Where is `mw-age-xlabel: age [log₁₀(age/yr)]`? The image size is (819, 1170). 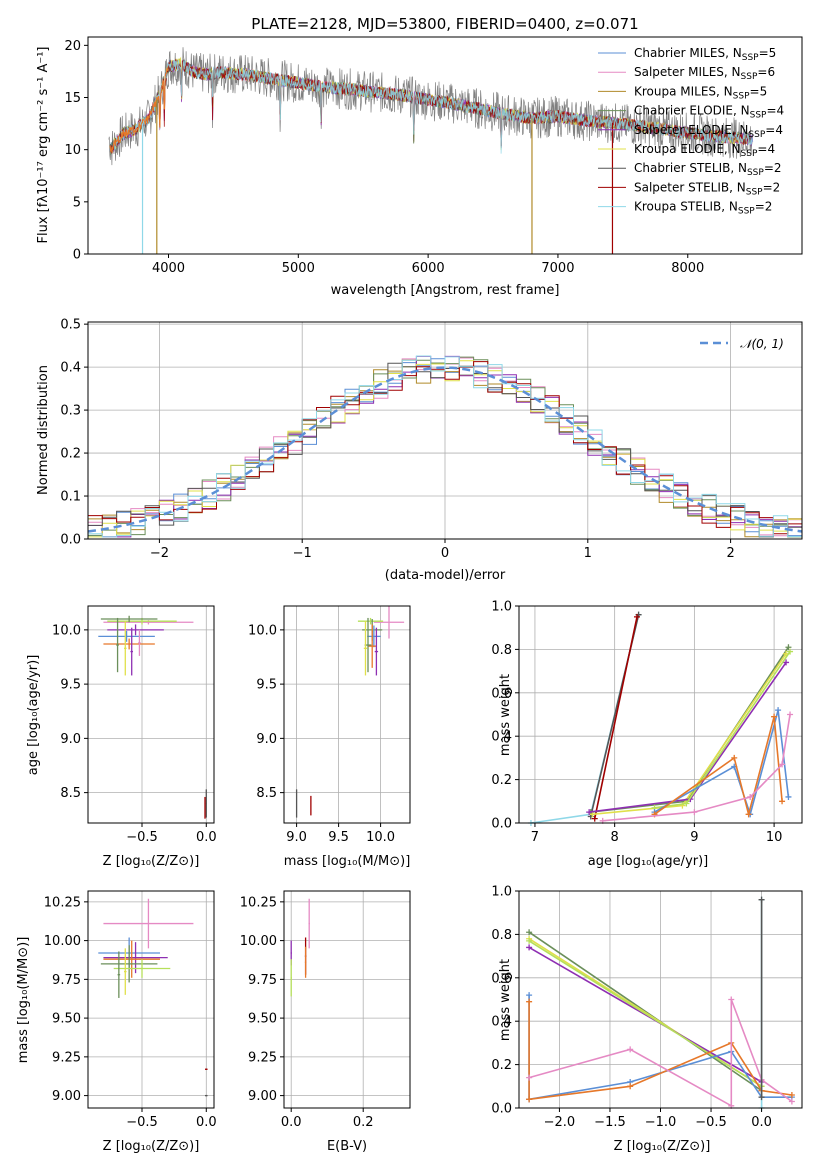 mw-age-xlabel: age [log₁₀(age/yr)] is located at coordinates (648, 861).